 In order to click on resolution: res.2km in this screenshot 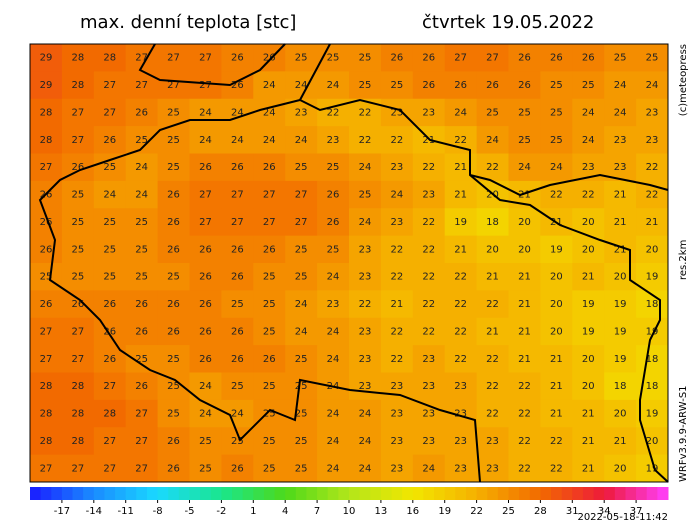, I will do `click(683, 260)`.